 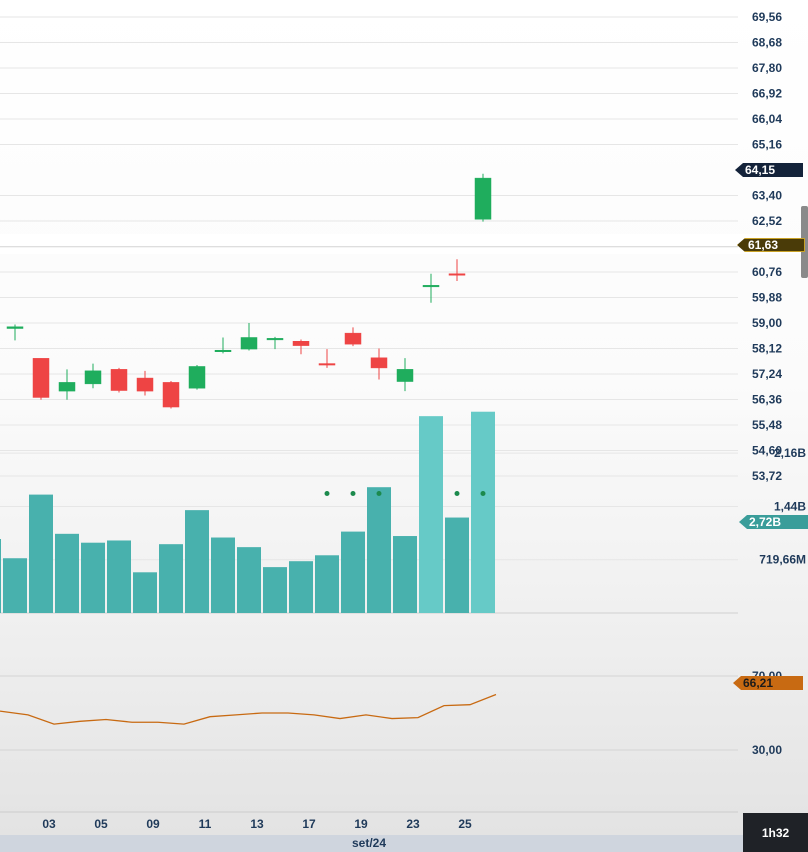 What do you see at coordinates (361, 824) in the screenshot?
I see `date-tick-label: 19` at bounding box center [361, 824].